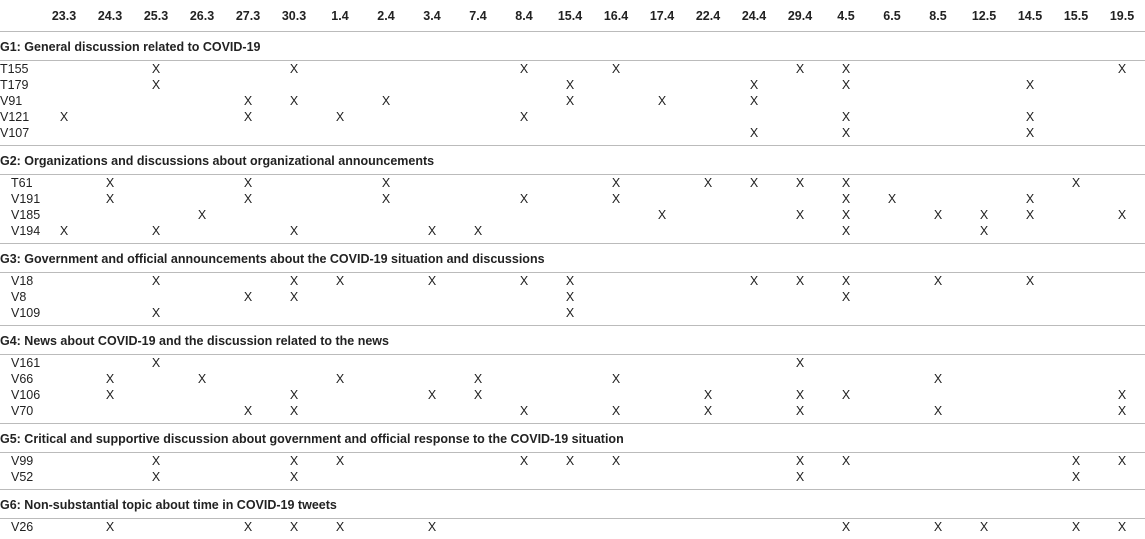 This screenshot has height=539, width=1145. I want to click on row-label: V191, so click(26, 199).